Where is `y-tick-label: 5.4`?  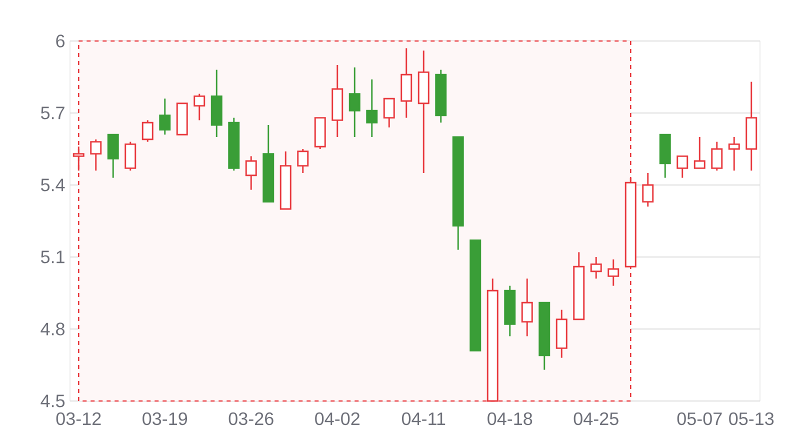 y-tick-label: 5.4 is located at coordinates (52, 185).